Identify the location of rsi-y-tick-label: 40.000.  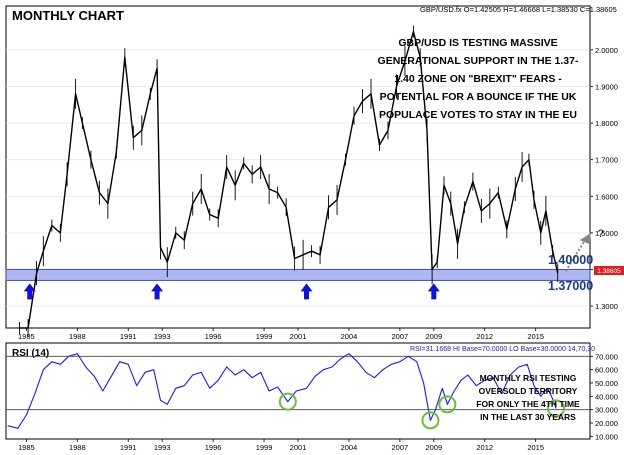
(606, 396).